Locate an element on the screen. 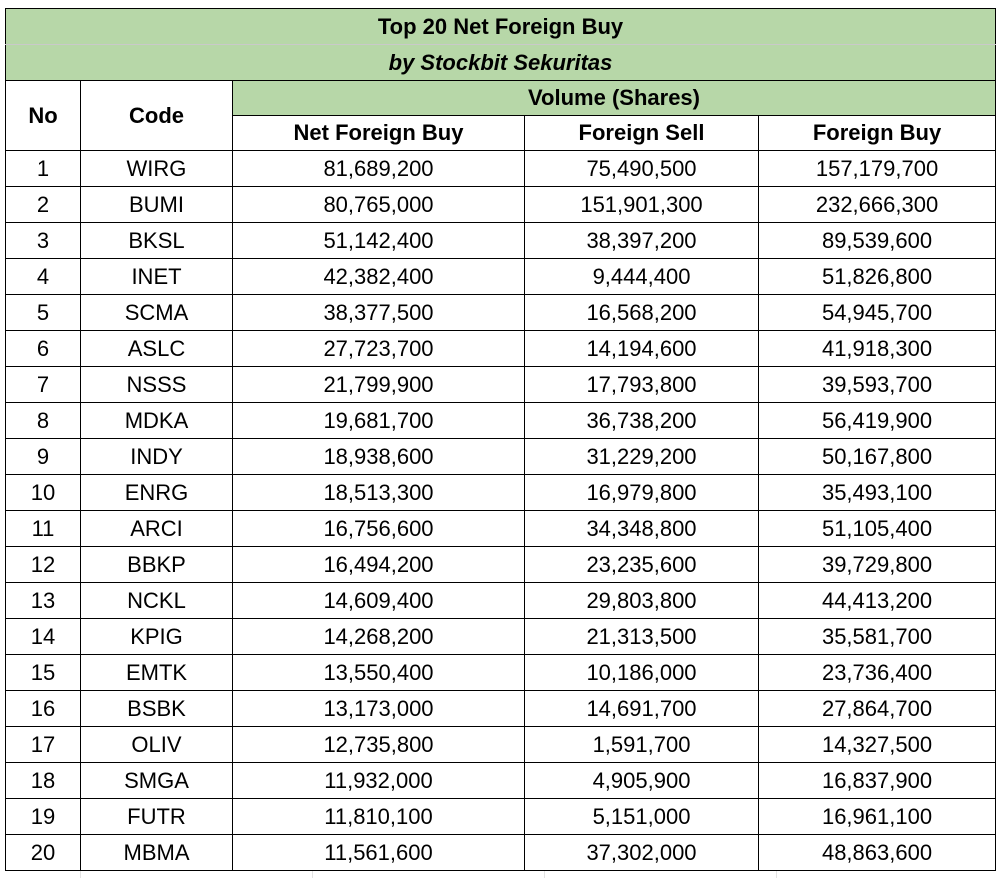  cell-foreign-buy: 157,179,700 is located at coordinates (877, 168).